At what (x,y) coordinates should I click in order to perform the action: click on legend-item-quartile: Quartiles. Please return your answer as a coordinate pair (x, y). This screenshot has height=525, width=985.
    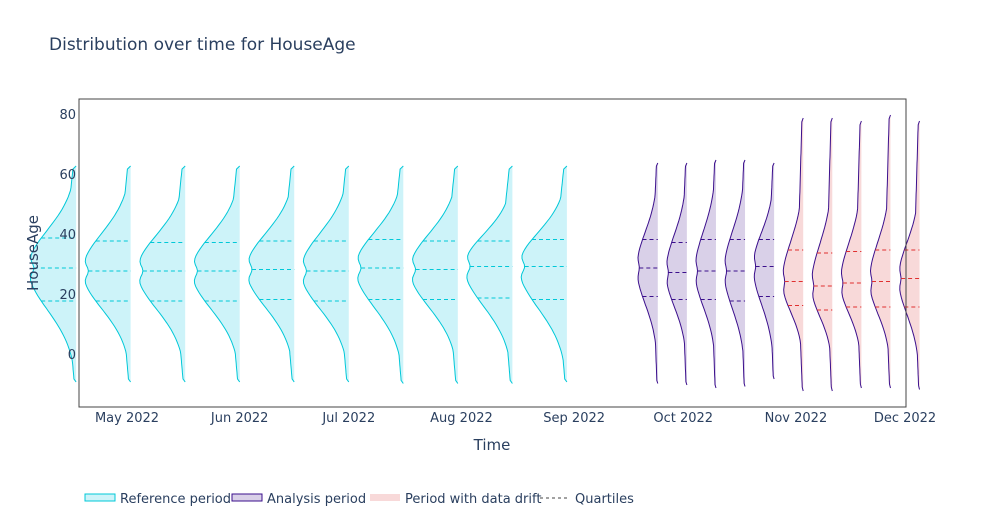
    Looking at the image, I should click on (587, 499).